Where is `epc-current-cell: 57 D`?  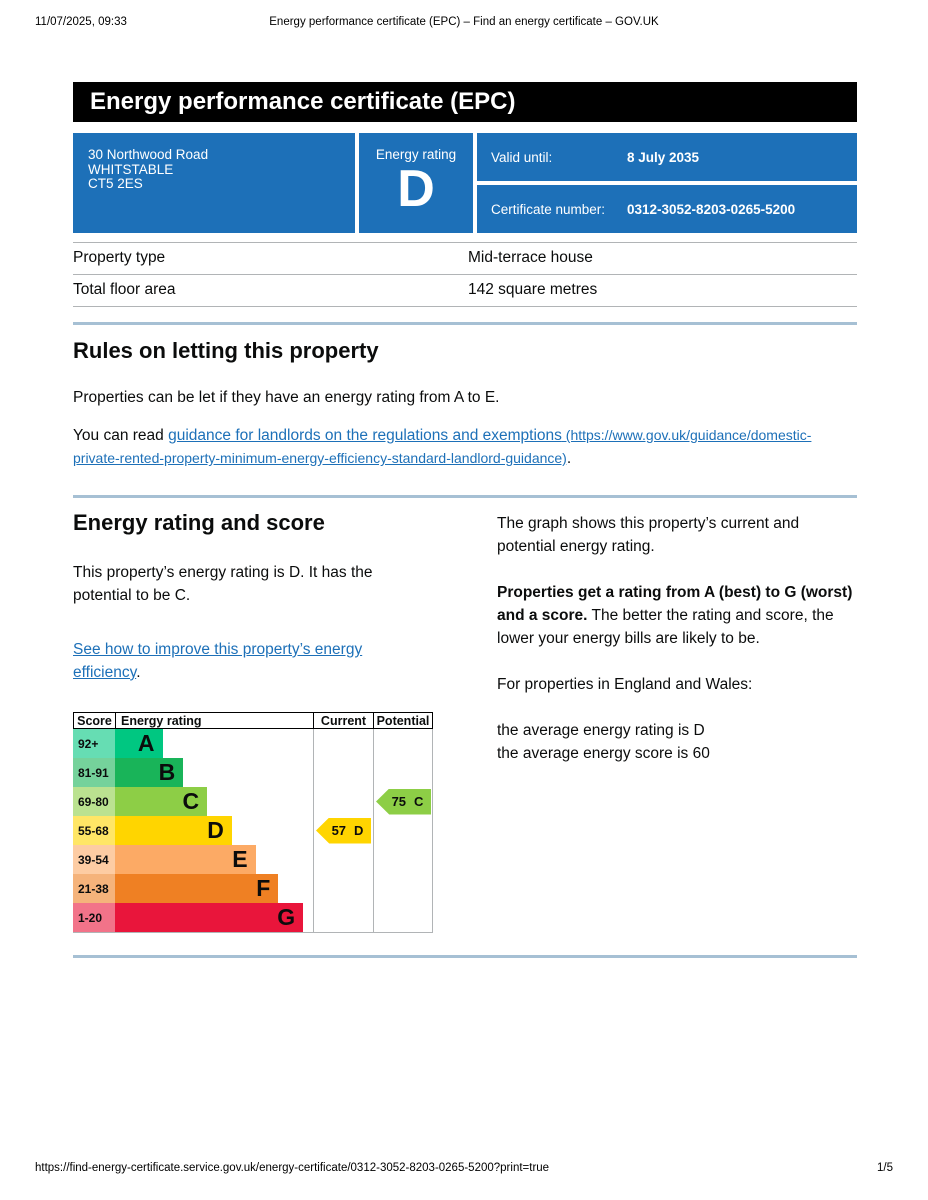
epc-current-cell: 57 D is located at coordinates (343, 830).